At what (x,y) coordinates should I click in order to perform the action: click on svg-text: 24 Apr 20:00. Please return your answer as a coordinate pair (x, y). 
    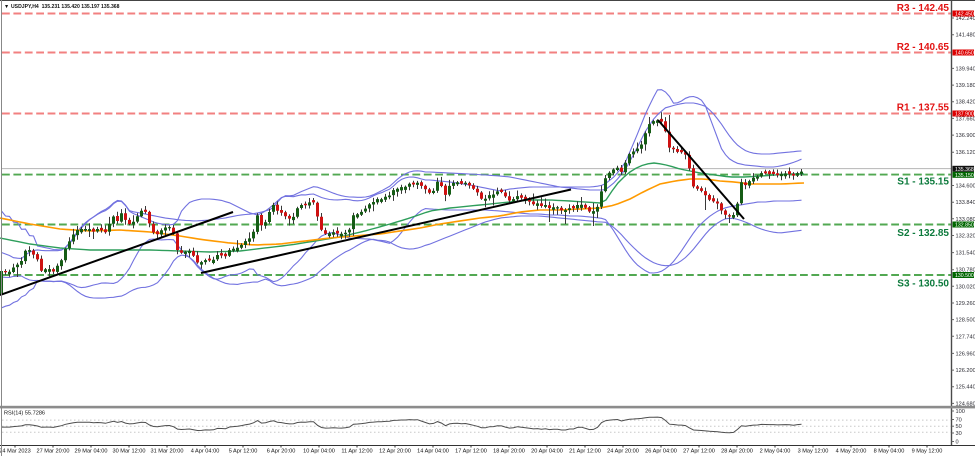
    Looking at the image, I should click on (623, 452).